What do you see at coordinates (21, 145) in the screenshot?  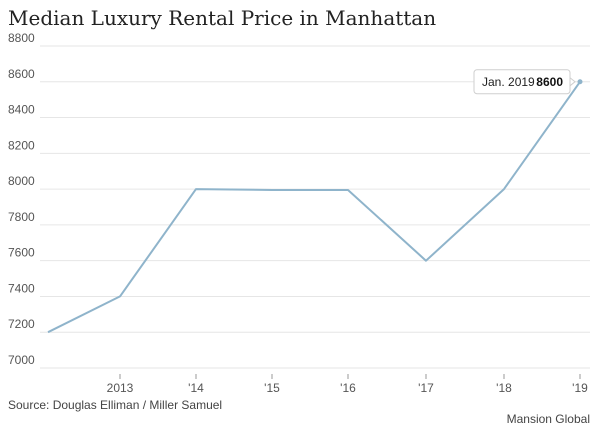 I see `y-tick-label: 8200` at bounding box center [21, 145].